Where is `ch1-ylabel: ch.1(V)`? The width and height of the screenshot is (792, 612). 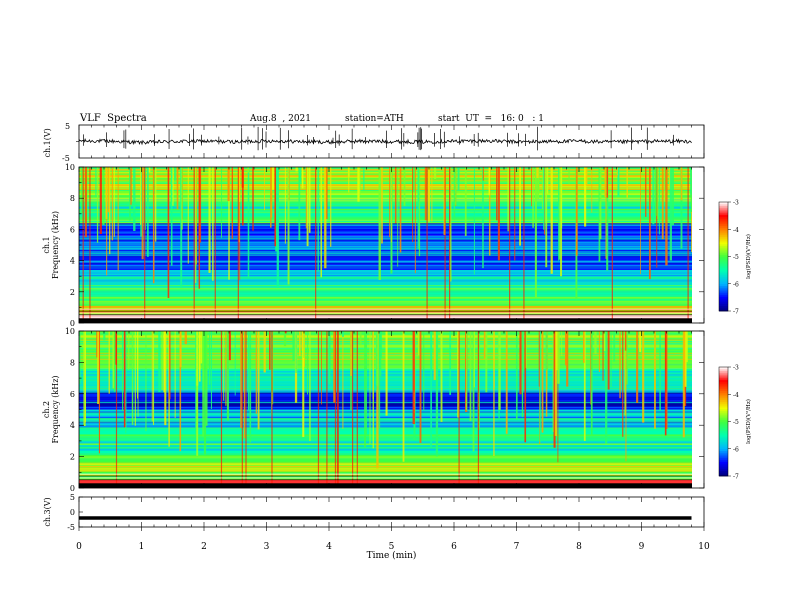
ch1-ylabel: ch.1(V) is located at coordinates (47, 142).